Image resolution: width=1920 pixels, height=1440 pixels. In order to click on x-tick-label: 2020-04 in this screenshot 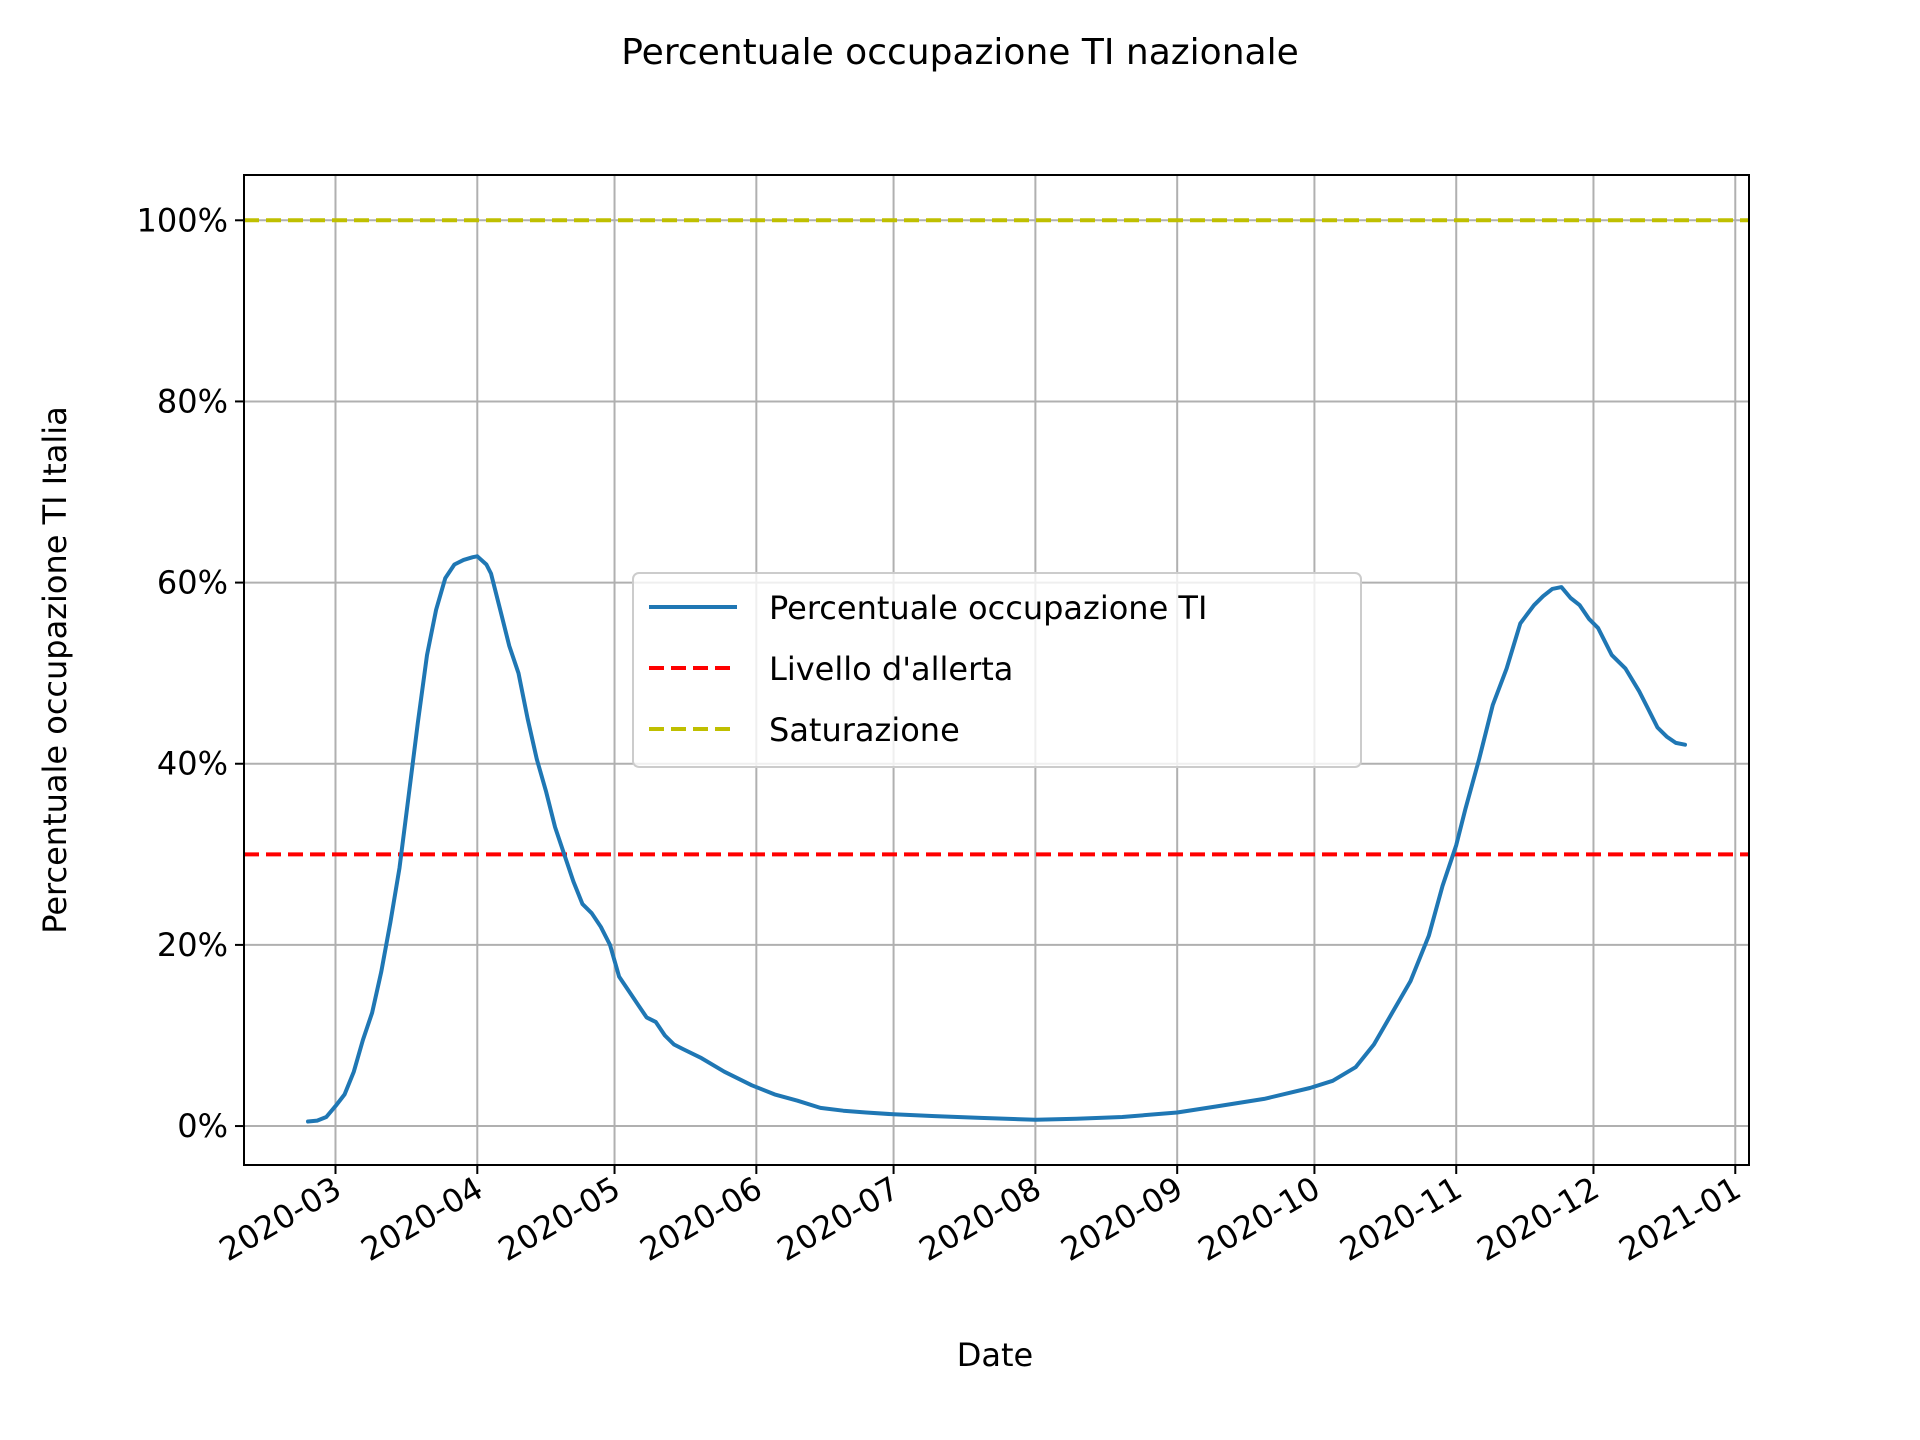, I will do `click(422, 1219)`.